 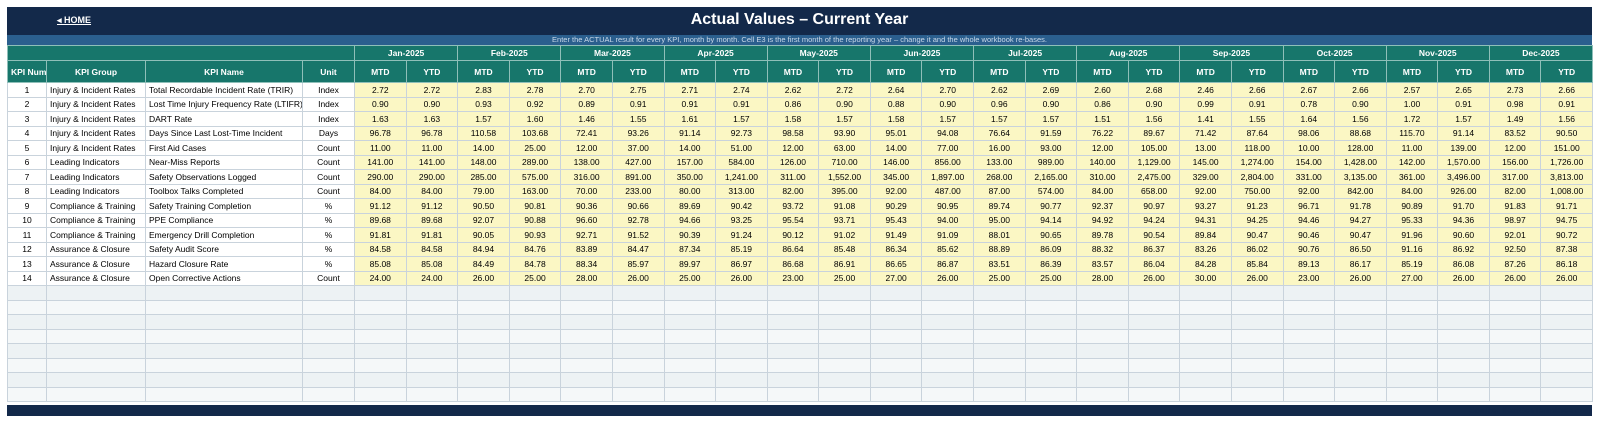 What do you see at coordinates (483, 206) in the screenshot?
I see `mtd-value-cell: 90.50` at bounding box center [483, 206].